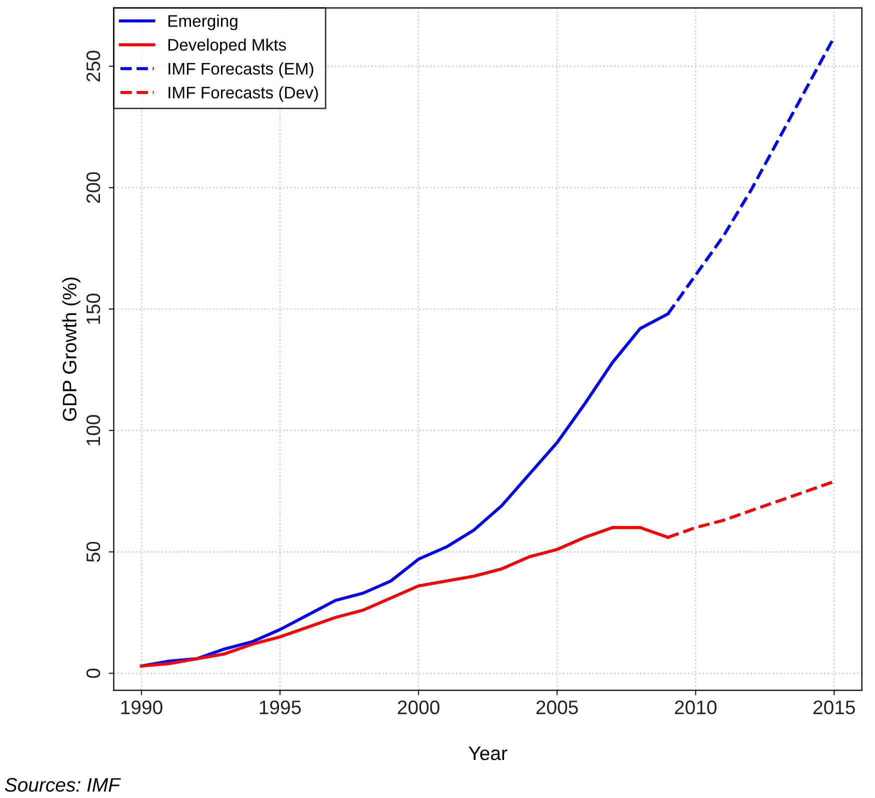  I want to click on y-tick-label: 50, so click(93, 552).